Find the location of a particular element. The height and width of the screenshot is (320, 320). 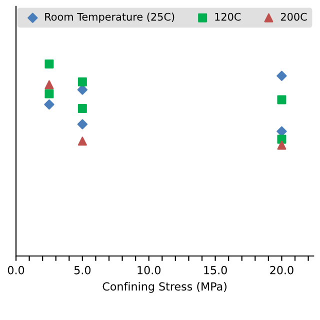

x-tick-label: 15.0 is located at coordinates (215, 270).